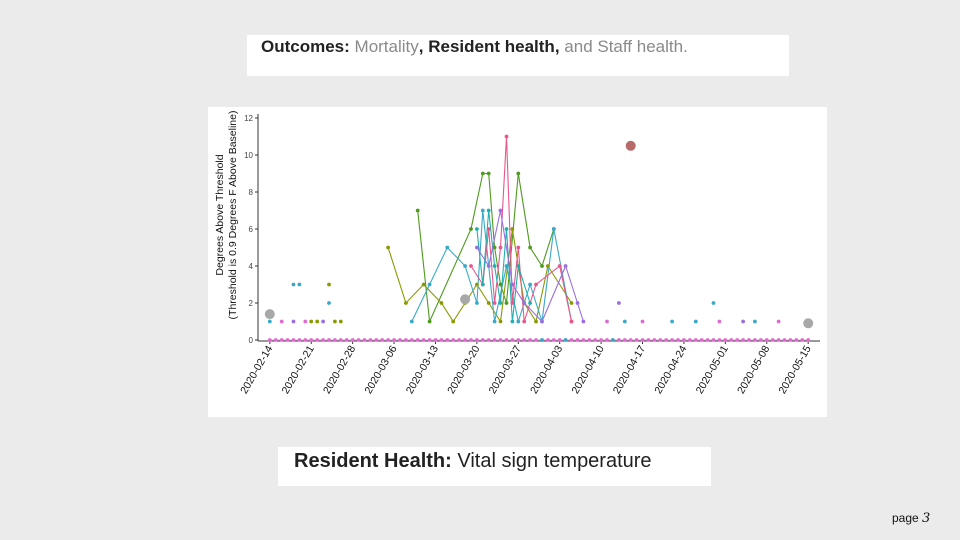 This screenshot has height=540, width=960. What do you see at coordinates (256, 369) in the screenshot?
I see `x-tick-label: 2020-02-14` at bounding box center [256, 369].